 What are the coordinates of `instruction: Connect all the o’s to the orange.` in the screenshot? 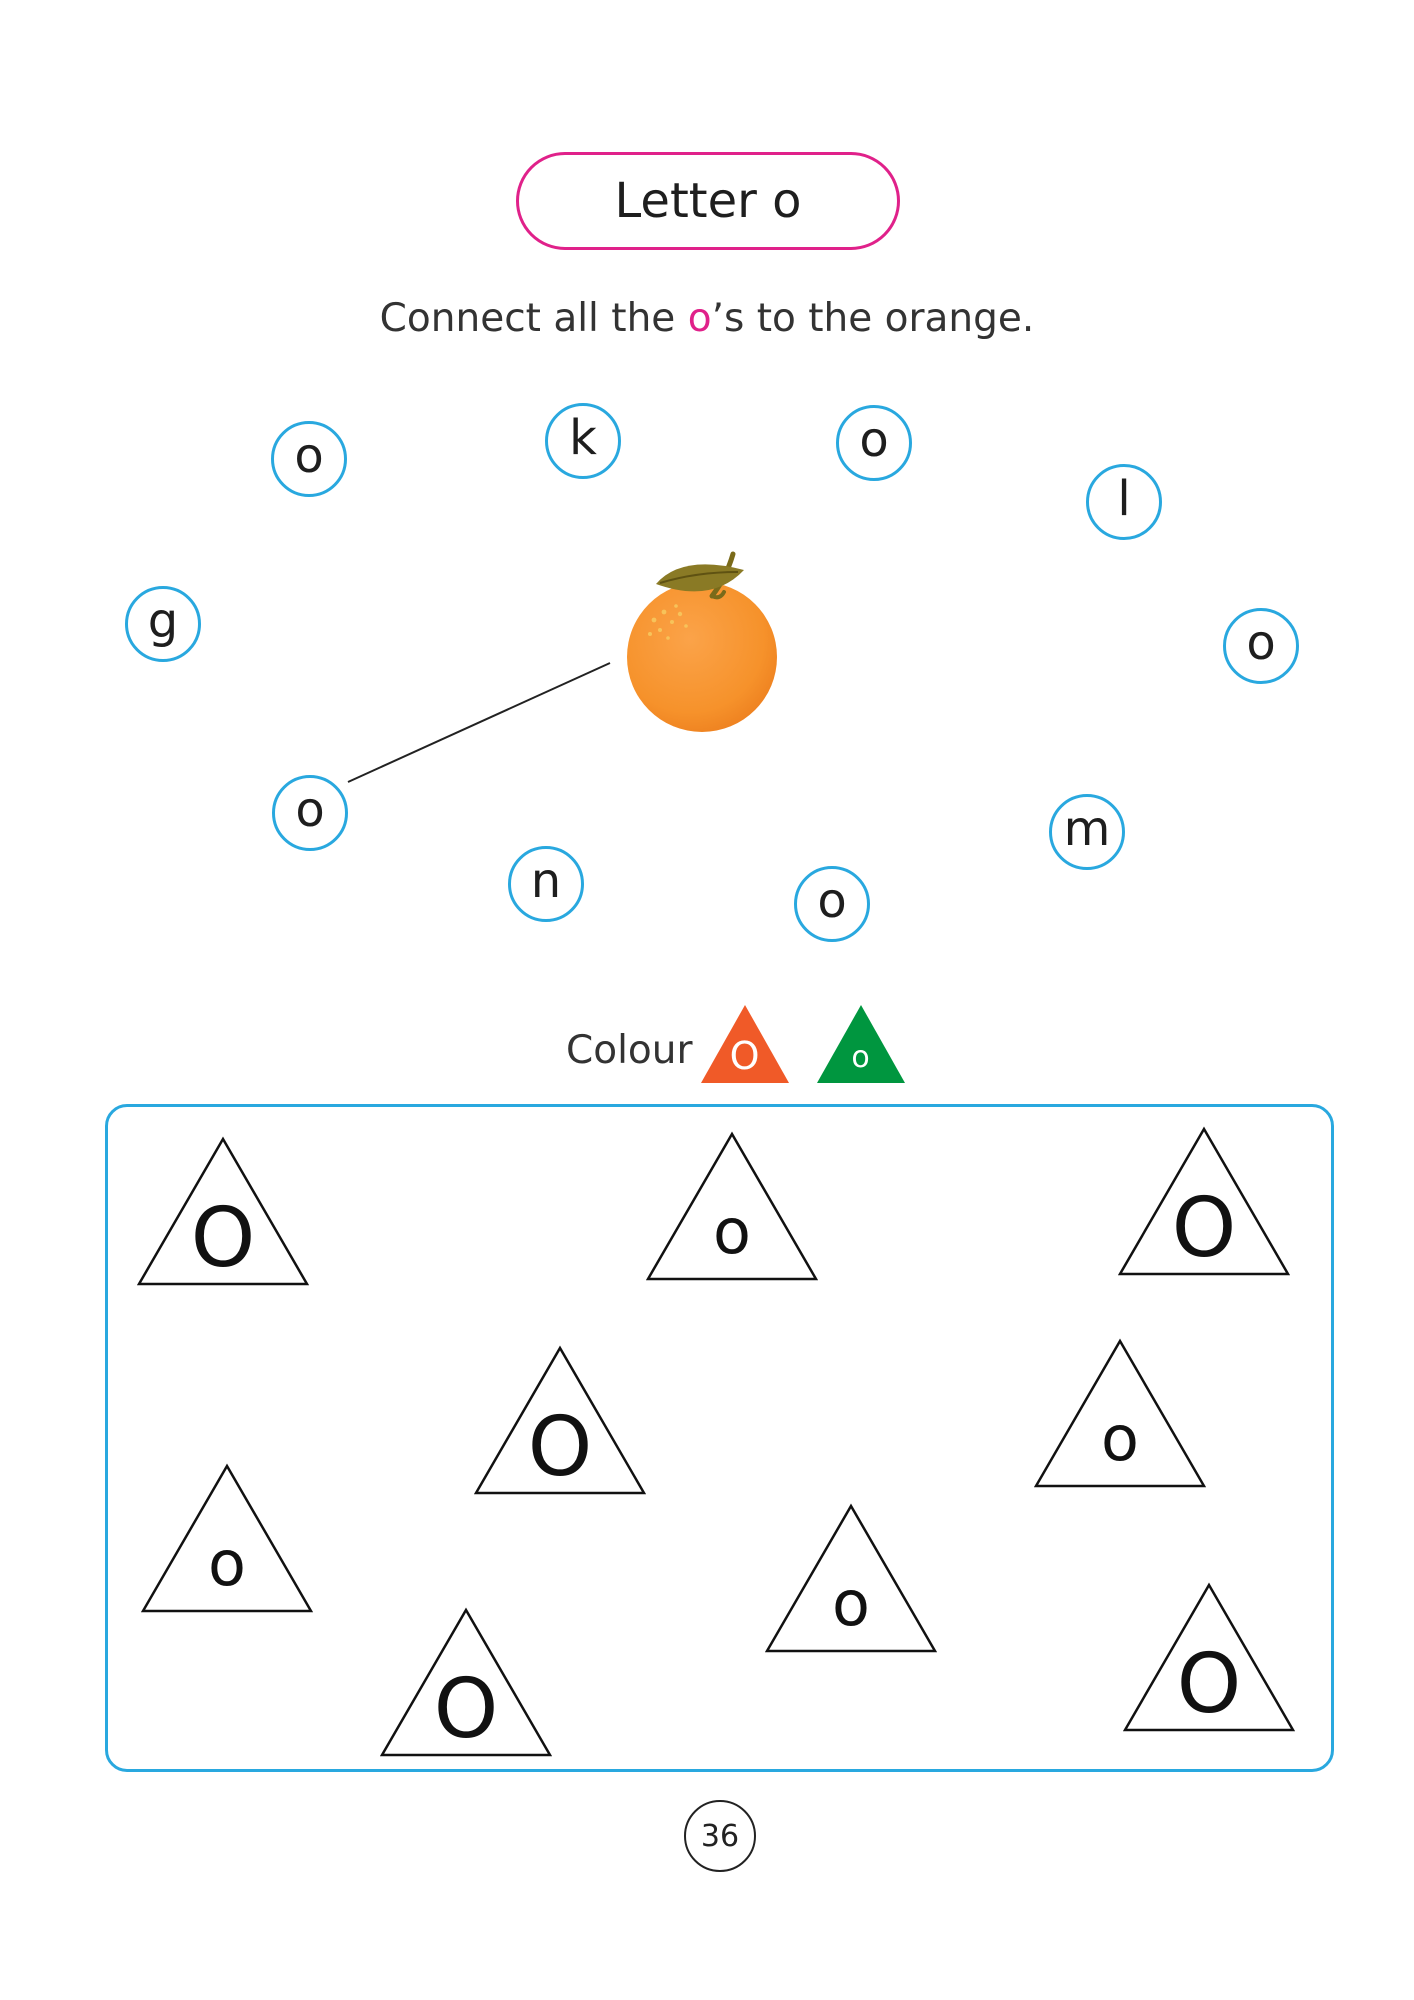 It's located at (707, 318).